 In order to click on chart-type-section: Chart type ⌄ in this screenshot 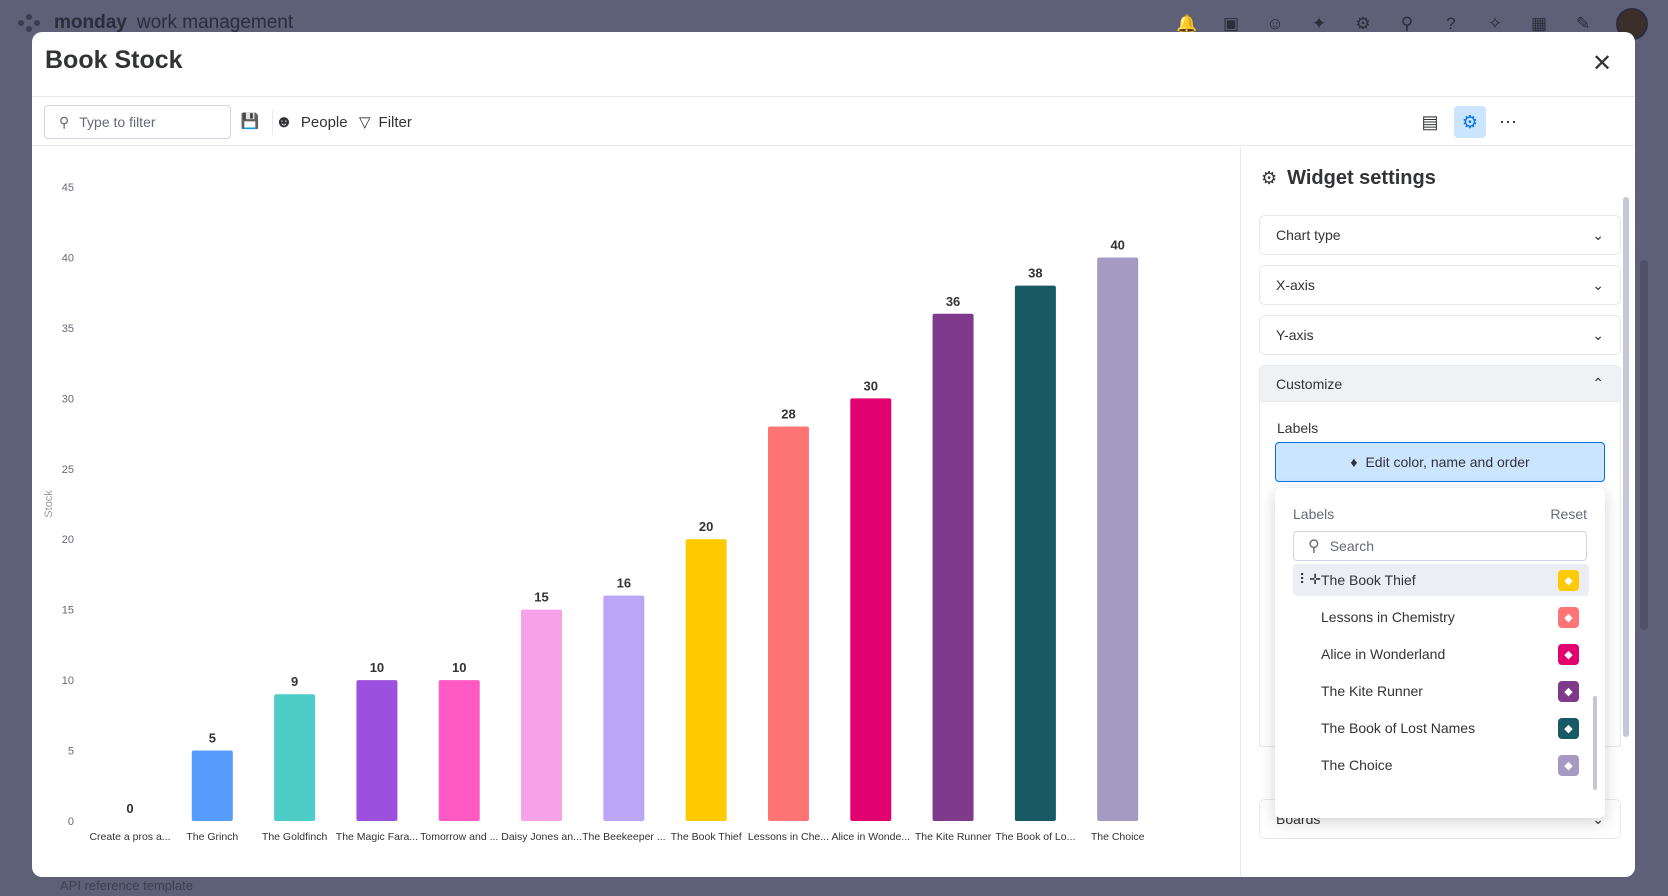, I will do `click(1440, 235)`.